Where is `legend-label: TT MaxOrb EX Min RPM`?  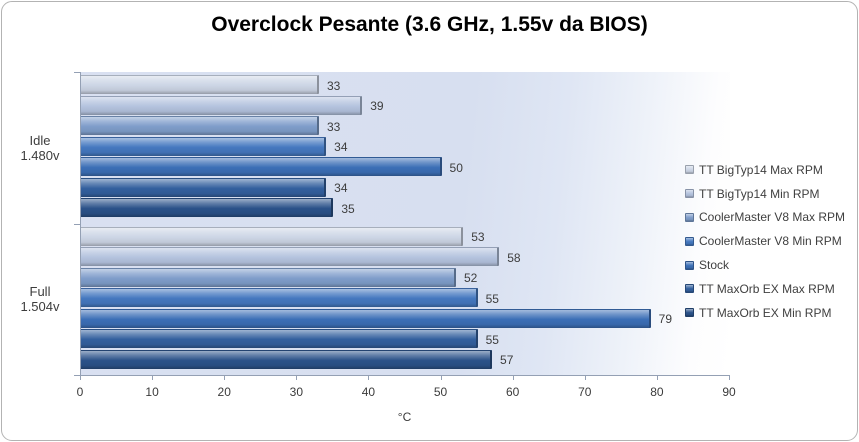
legend-label: TT MaxOrb EX Min RPM is located at coordinates (765, 312).